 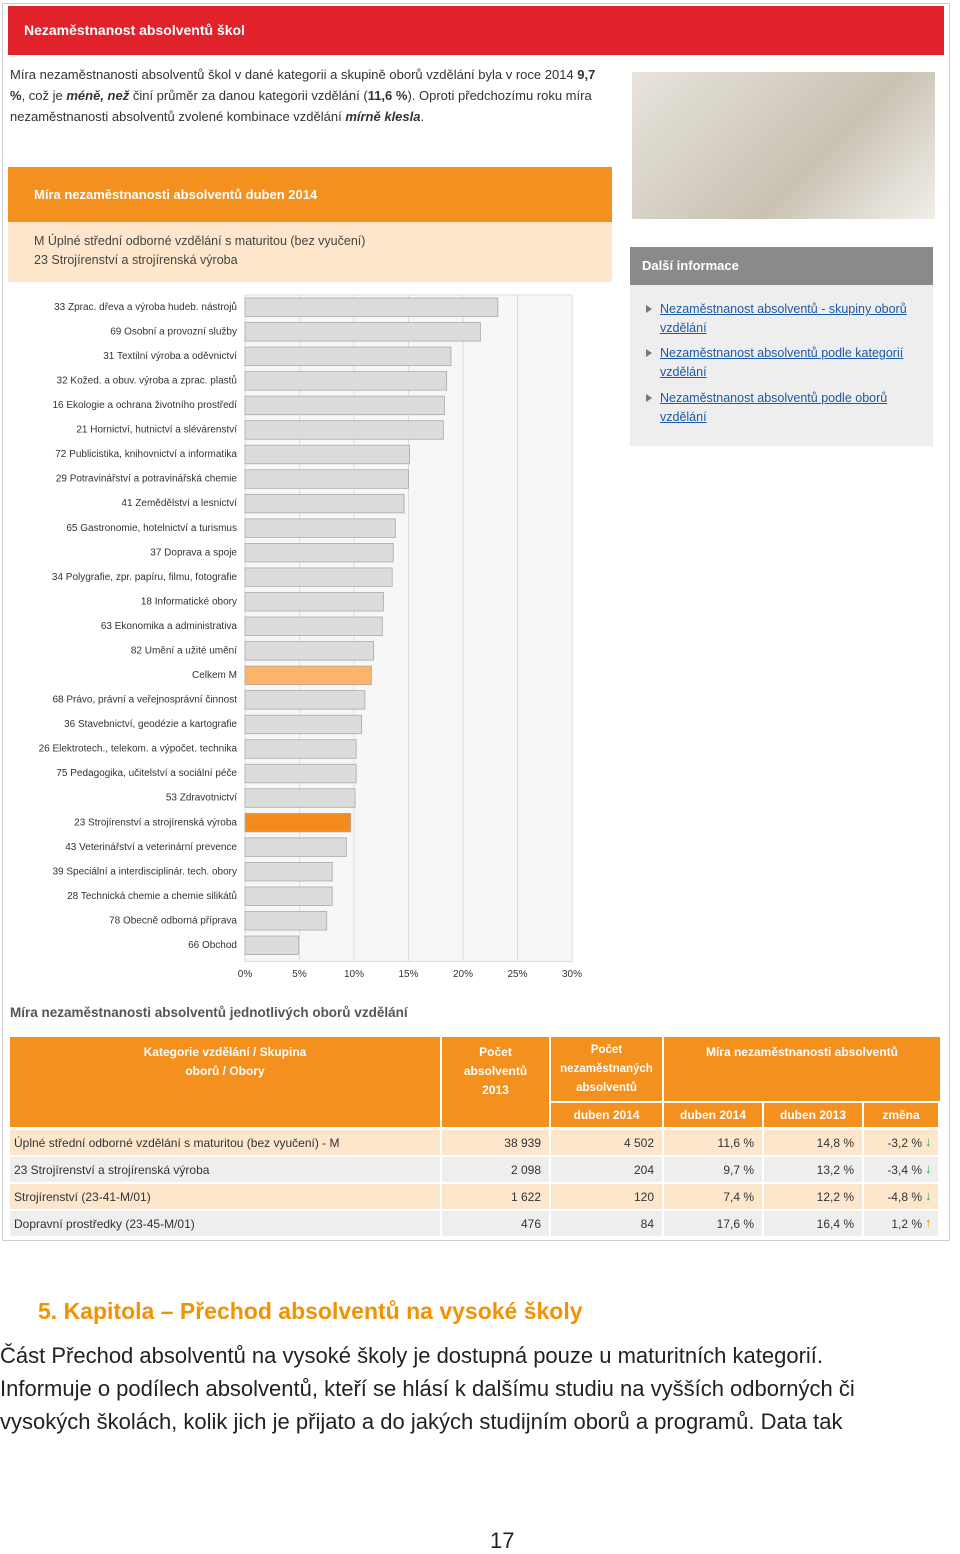 What do you see at coordinates (150, 724) in the screenshot?
I see `category-label: 36 Stavebnictví, geodézie a kartografie` at bounding box center [150, 724].